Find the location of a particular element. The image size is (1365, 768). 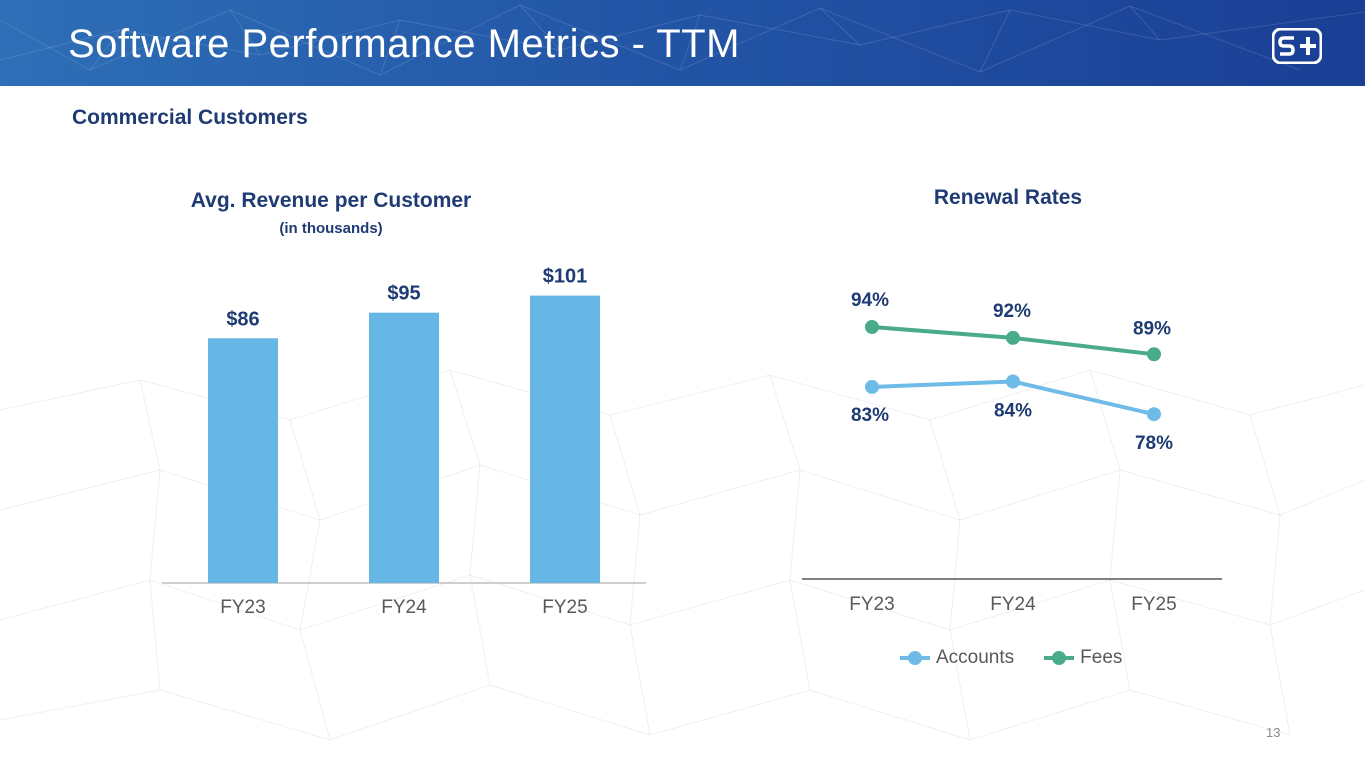

header-banner: Software Performance Metrics - TTM is located at coordinates (682, 43).